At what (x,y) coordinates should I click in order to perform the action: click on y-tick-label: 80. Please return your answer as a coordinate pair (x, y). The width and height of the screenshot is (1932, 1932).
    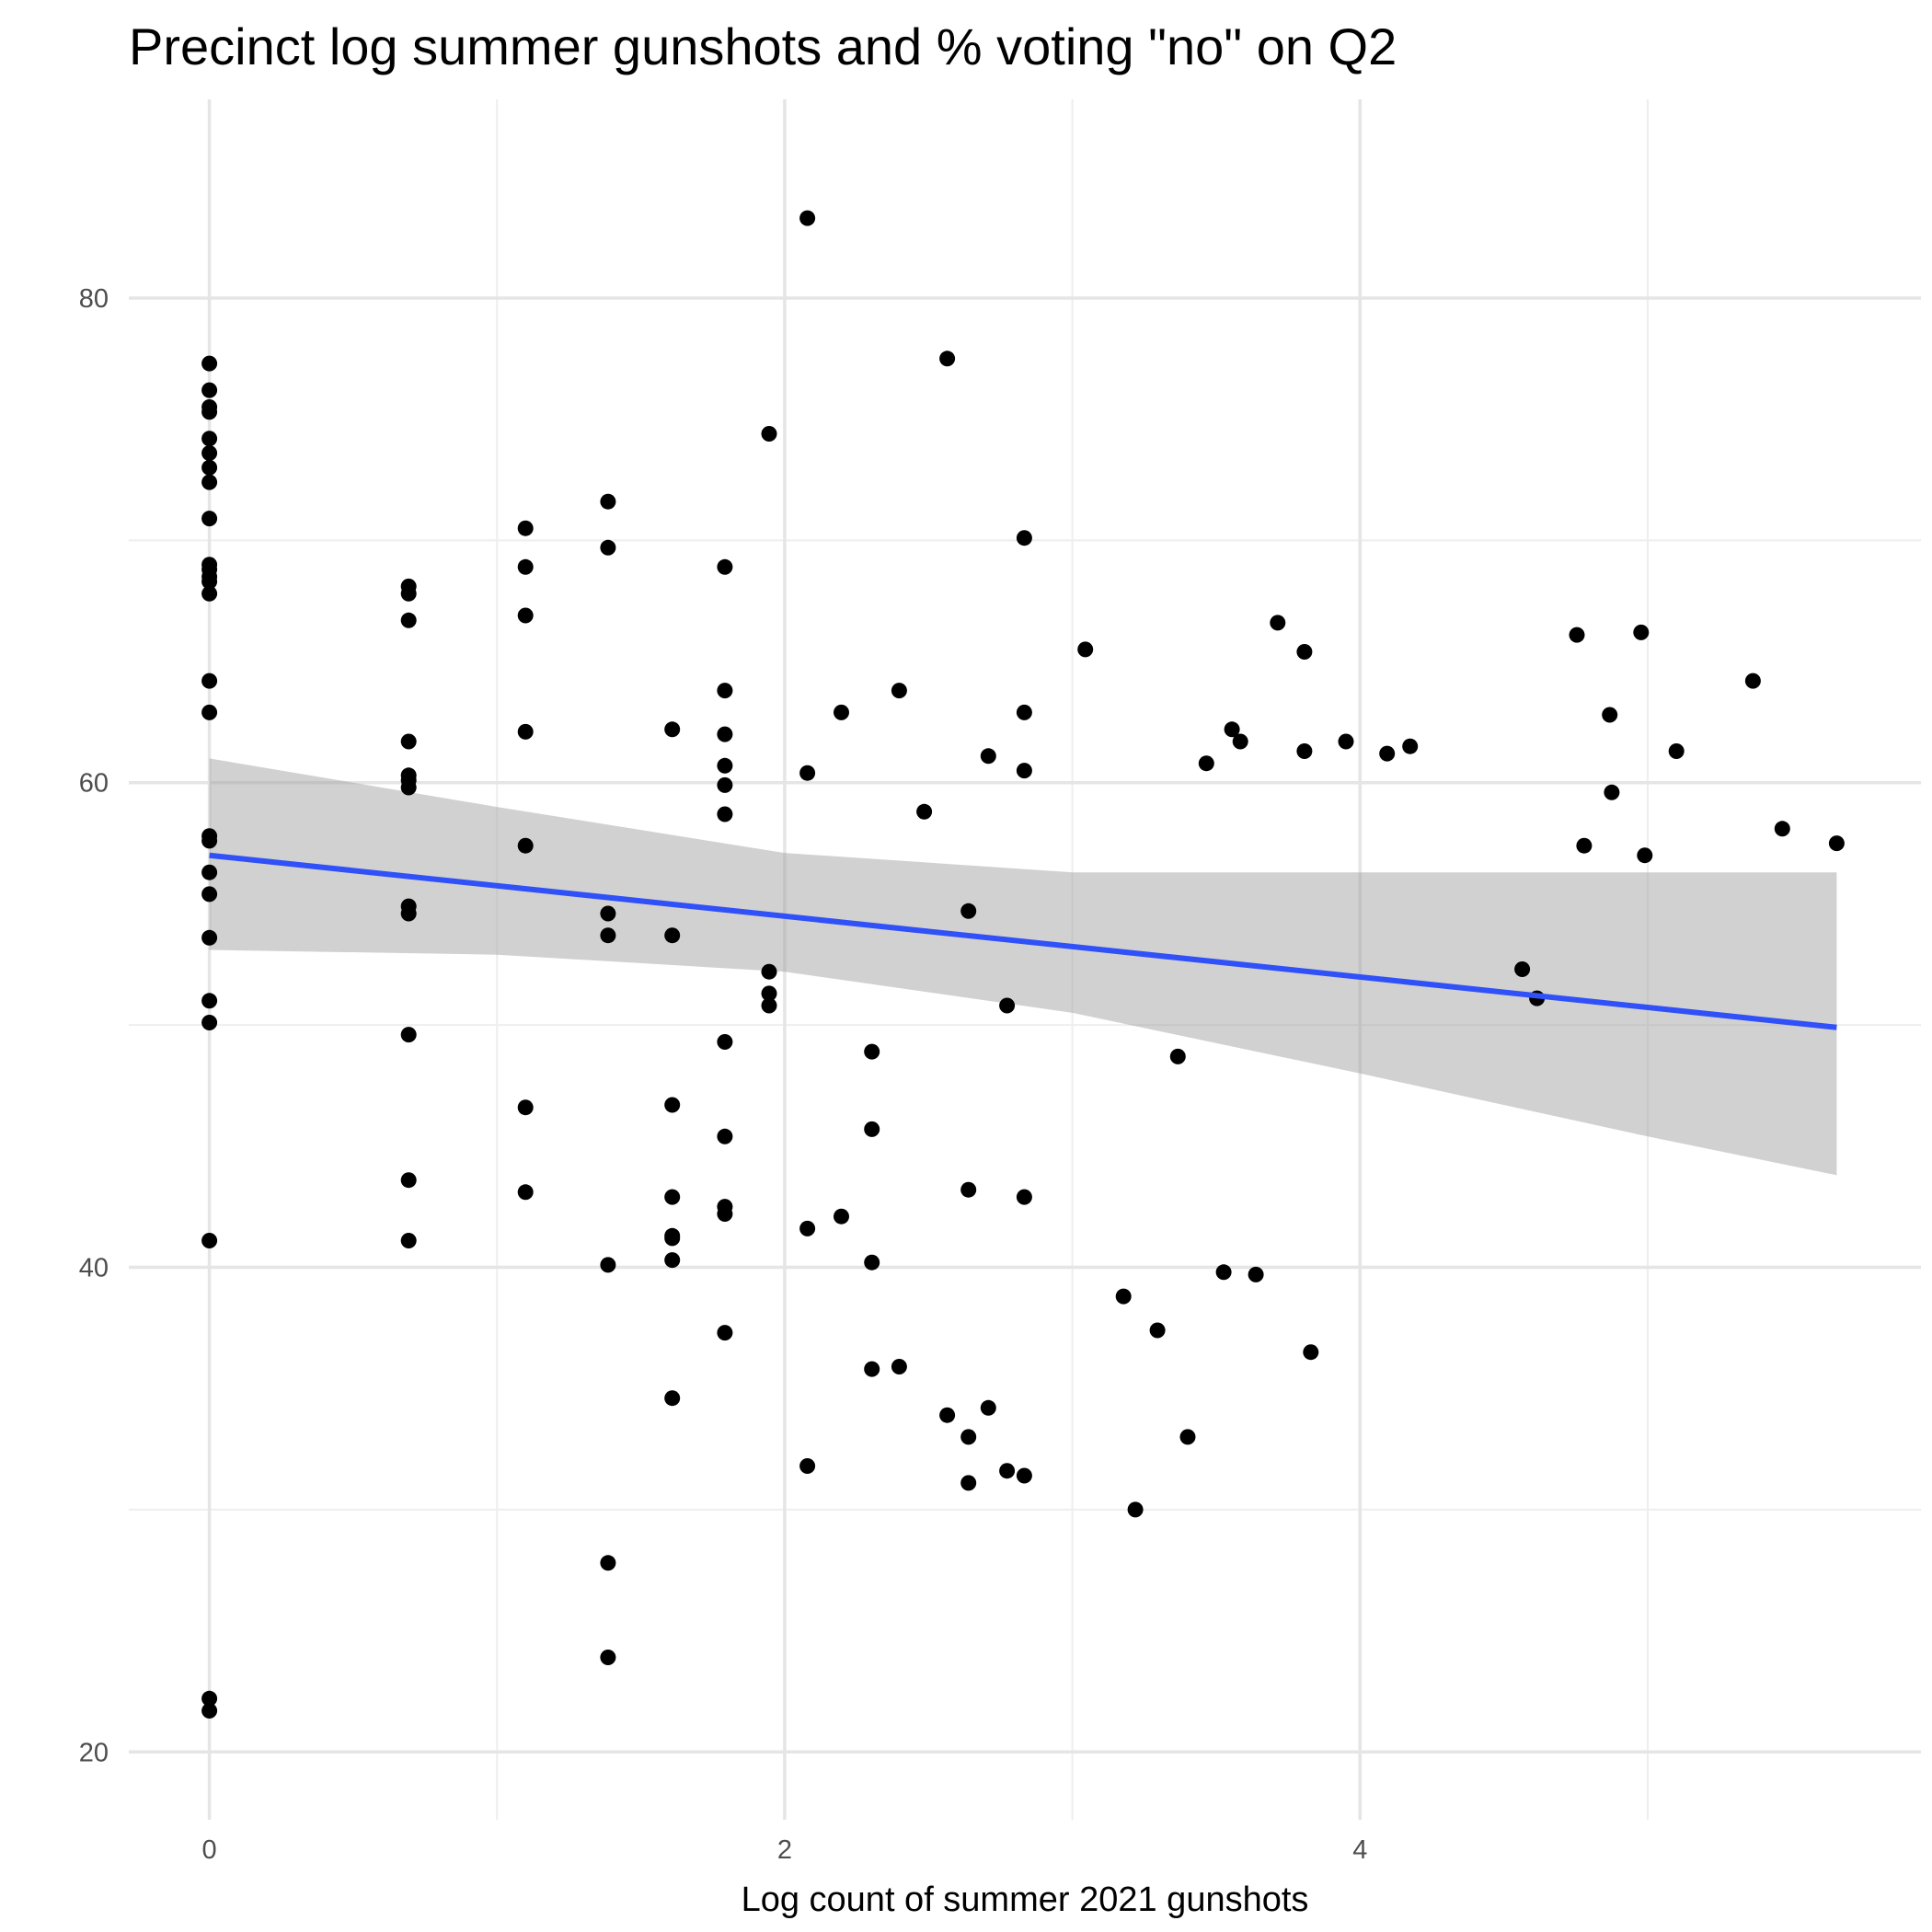
    Looking at the image, I should click on (94, 299).